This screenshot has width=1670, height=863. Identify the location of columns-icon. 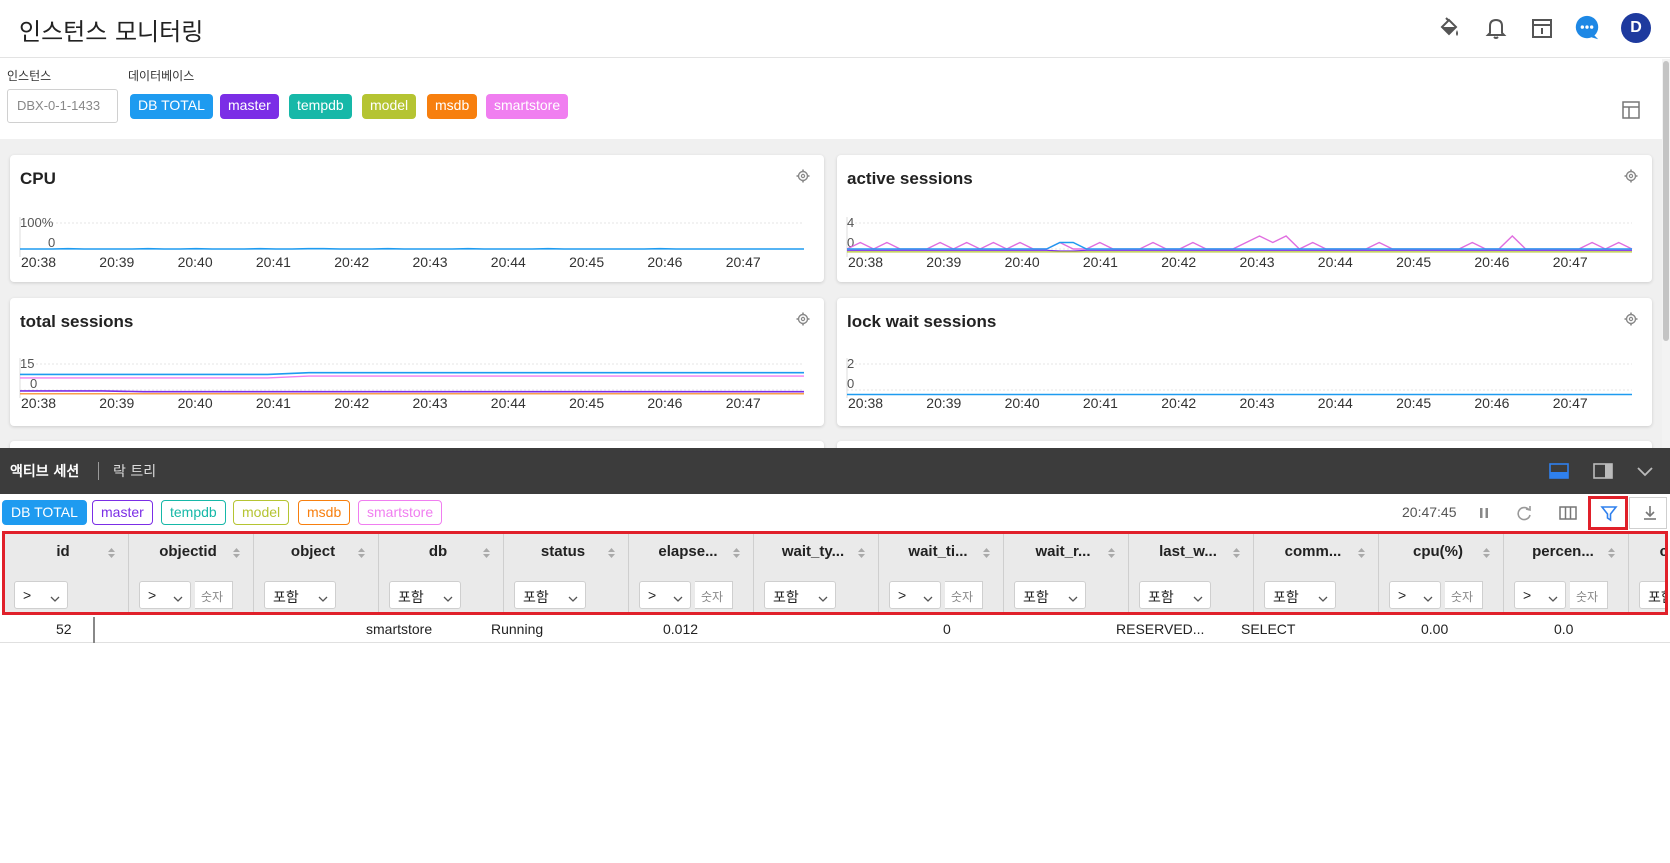
(1568, 513).